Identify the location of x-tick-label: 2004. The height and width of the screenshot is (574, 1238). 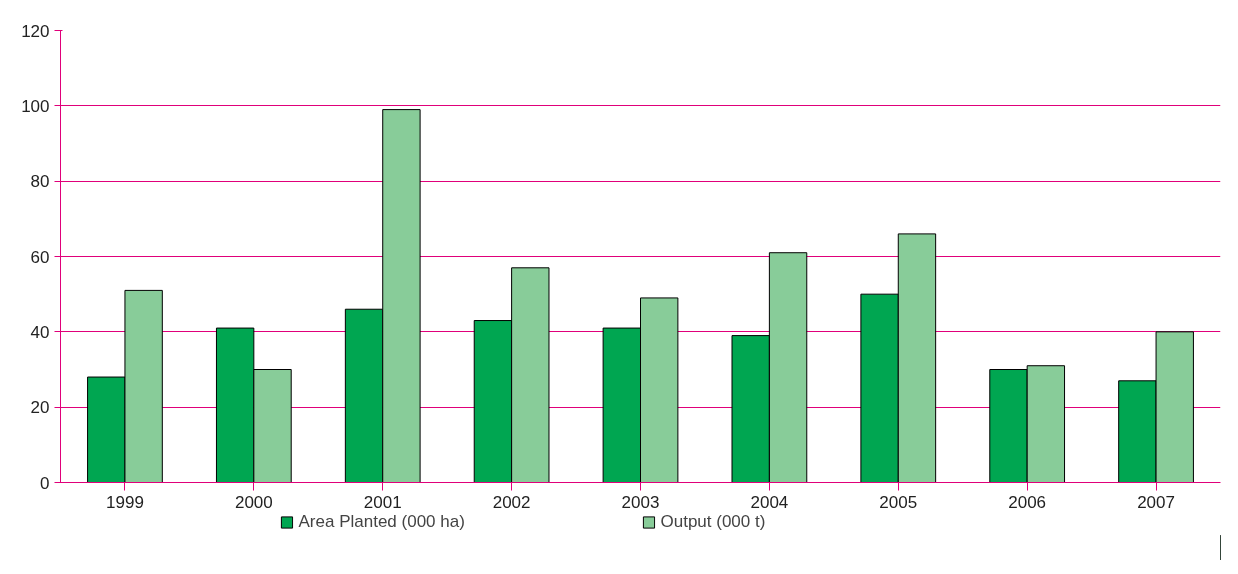
(769, 502).